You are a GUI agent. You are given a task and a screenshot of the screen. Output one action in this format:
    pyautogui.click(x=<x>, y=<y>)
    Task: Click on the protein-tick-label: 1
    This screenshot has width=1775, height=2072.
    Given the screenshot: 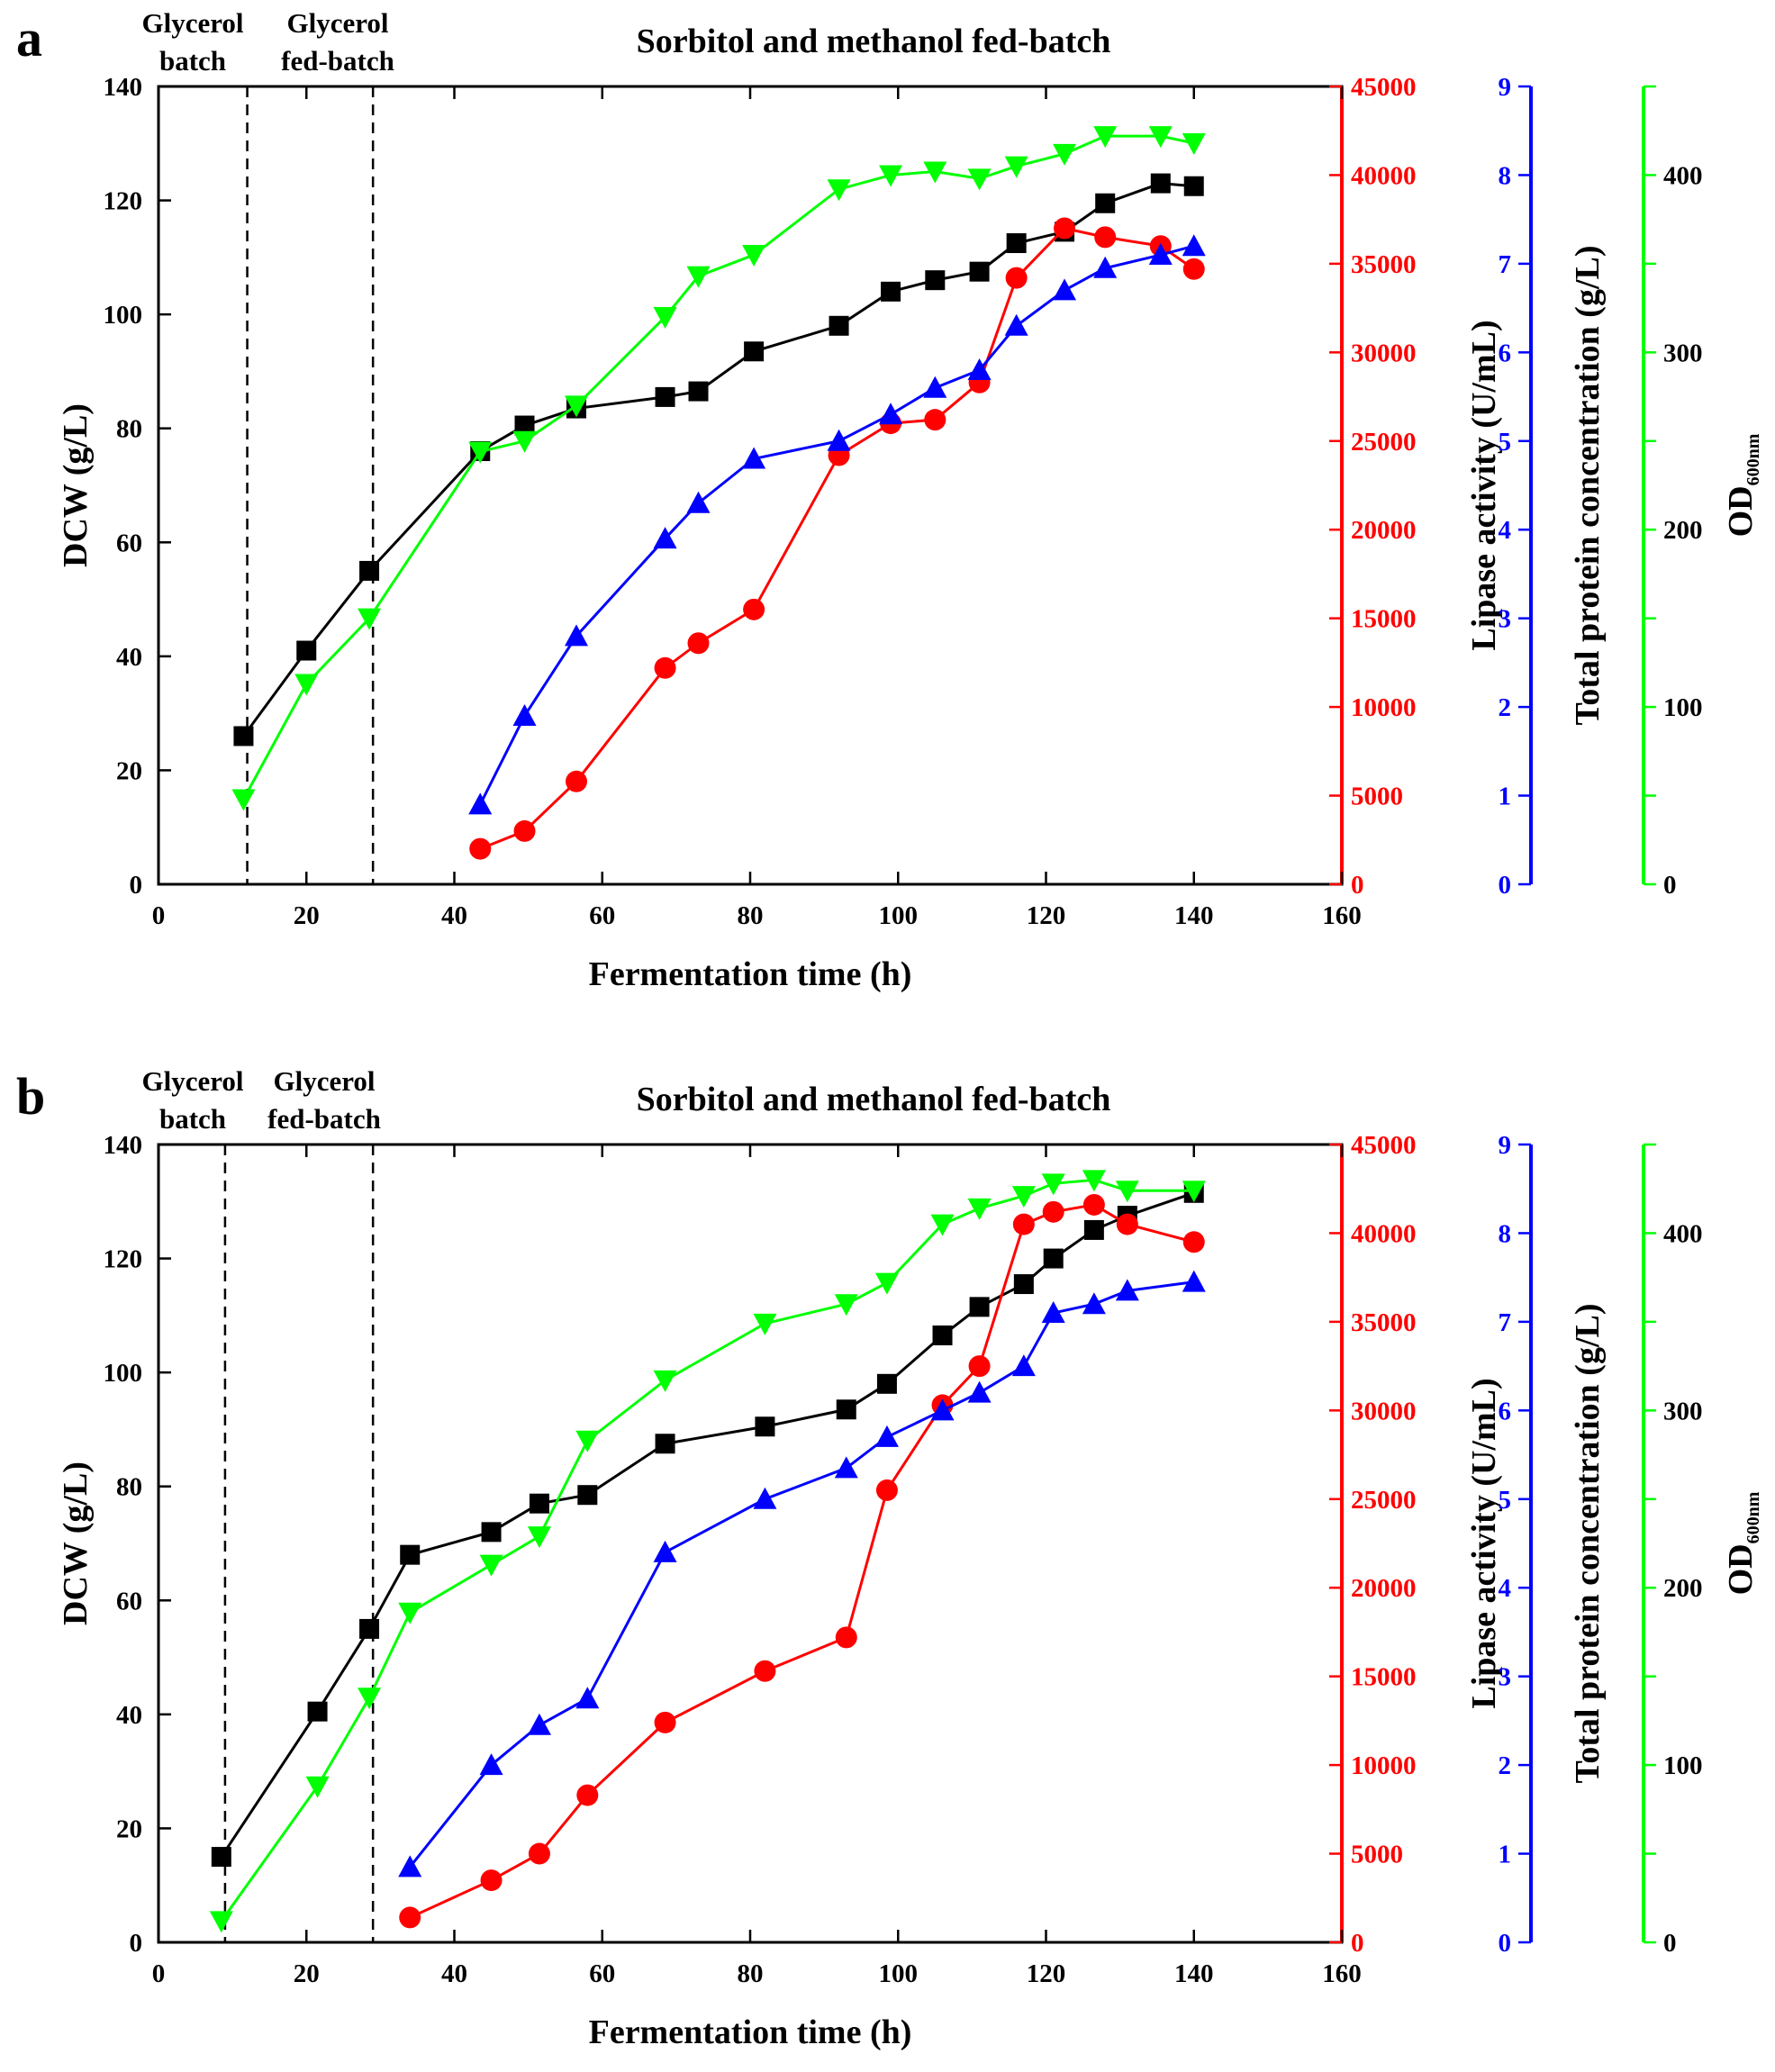 What is the action you would take?
    pyautogui.click(x=1505, y=1855)
    